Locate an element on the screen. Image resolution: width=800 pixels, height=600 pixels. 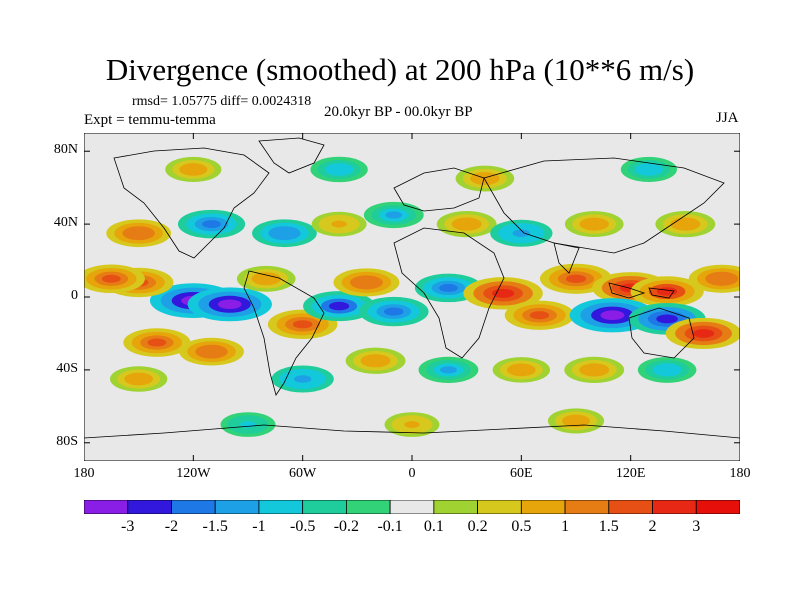
coast-antarctica is located at coordinates (412, 431).